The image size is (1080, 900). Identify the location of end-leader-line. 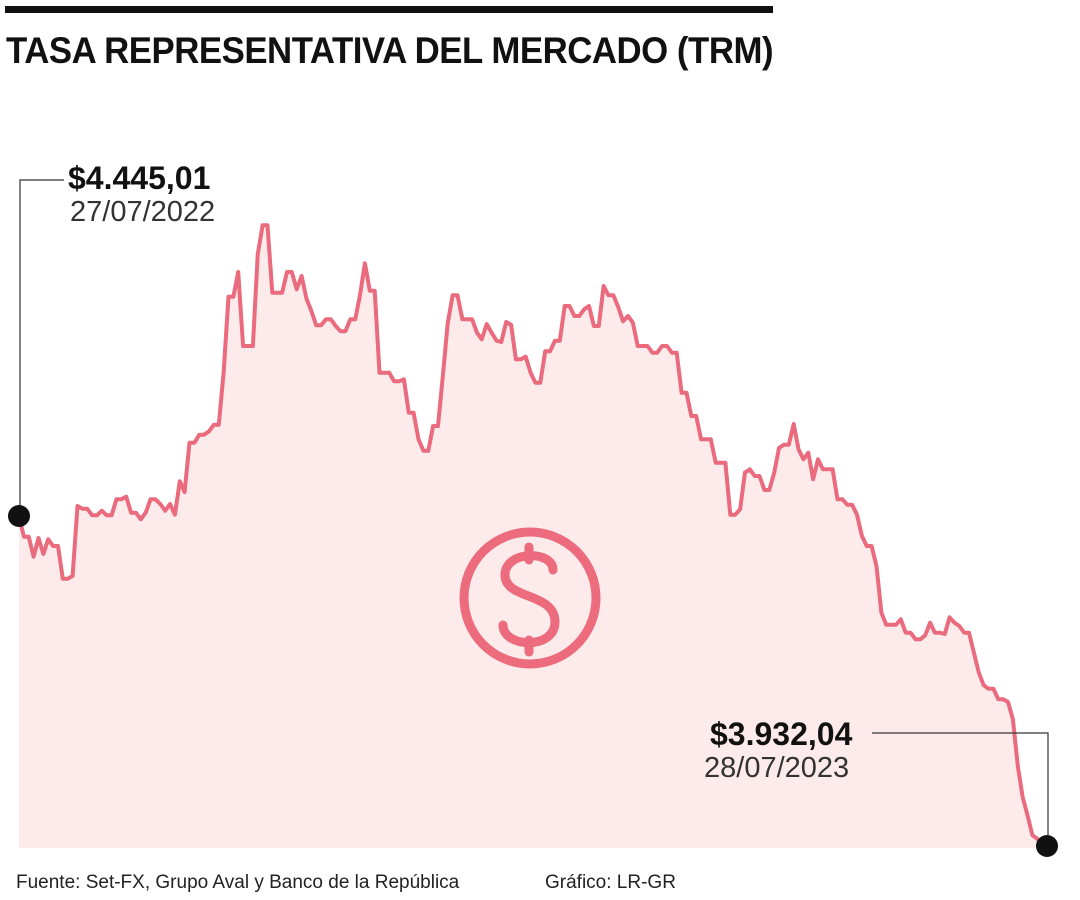
(960, 789).